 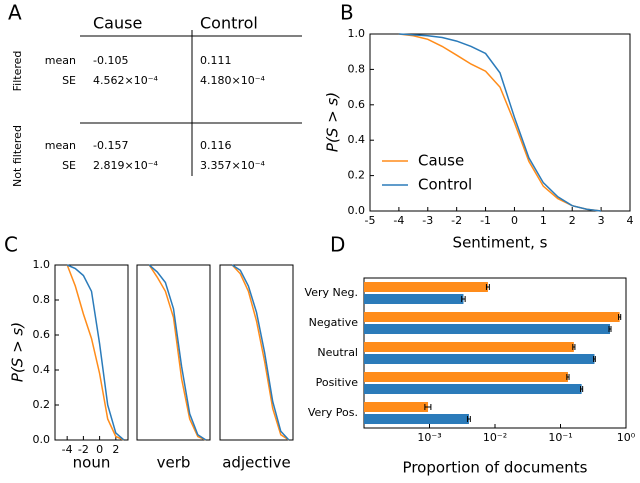 What do you see at coordinates (17, 156) in the screenshot?
I see `group-label: Not filtered` at bounding box center [17, 156].